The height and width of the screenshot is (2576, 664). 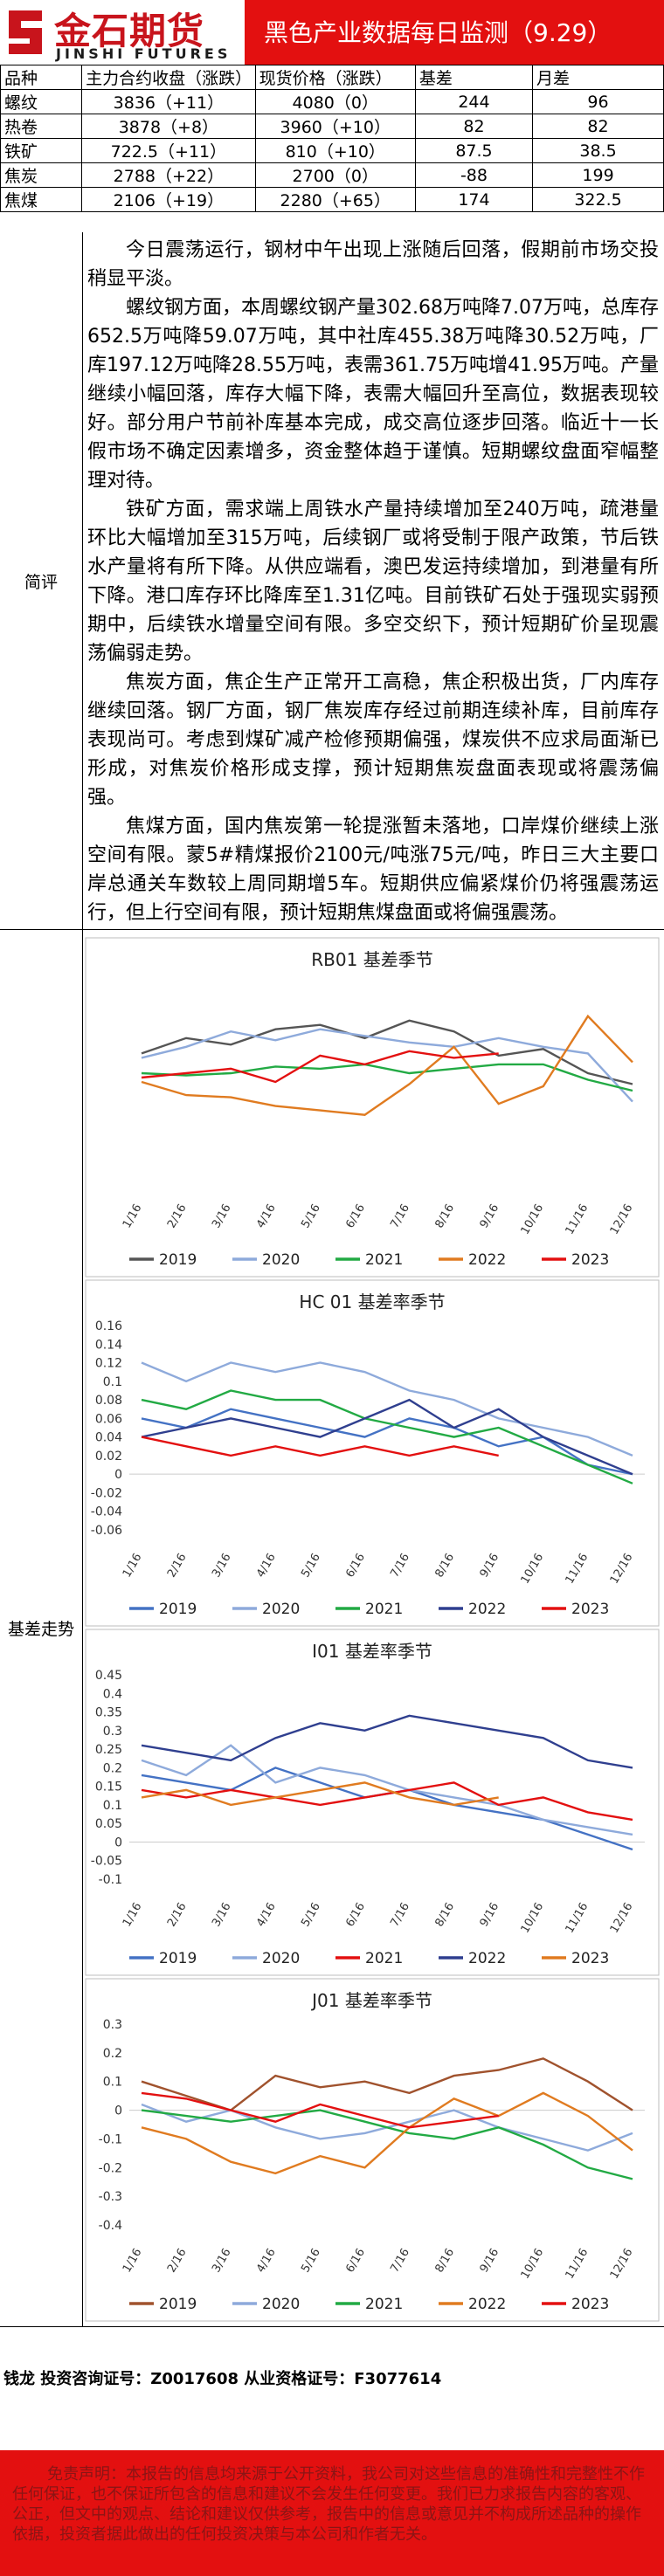 What do you see at coordinates (598, 150) in the screenshot?
I see `row-month-spread: 38.5` at bounding box center [598, 150].